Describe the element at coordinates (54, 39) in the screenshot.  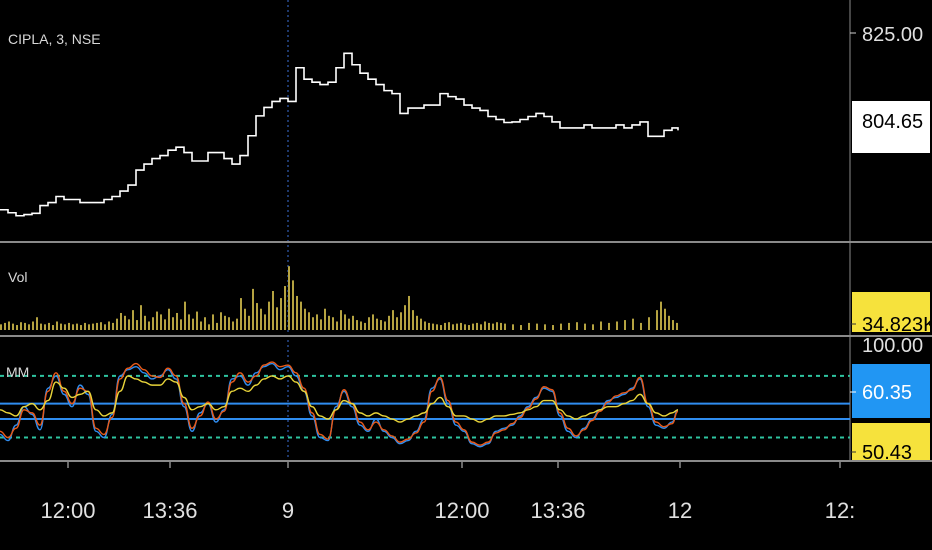
I see `symbol-label: CIPLA, 3, NSE` at that location.